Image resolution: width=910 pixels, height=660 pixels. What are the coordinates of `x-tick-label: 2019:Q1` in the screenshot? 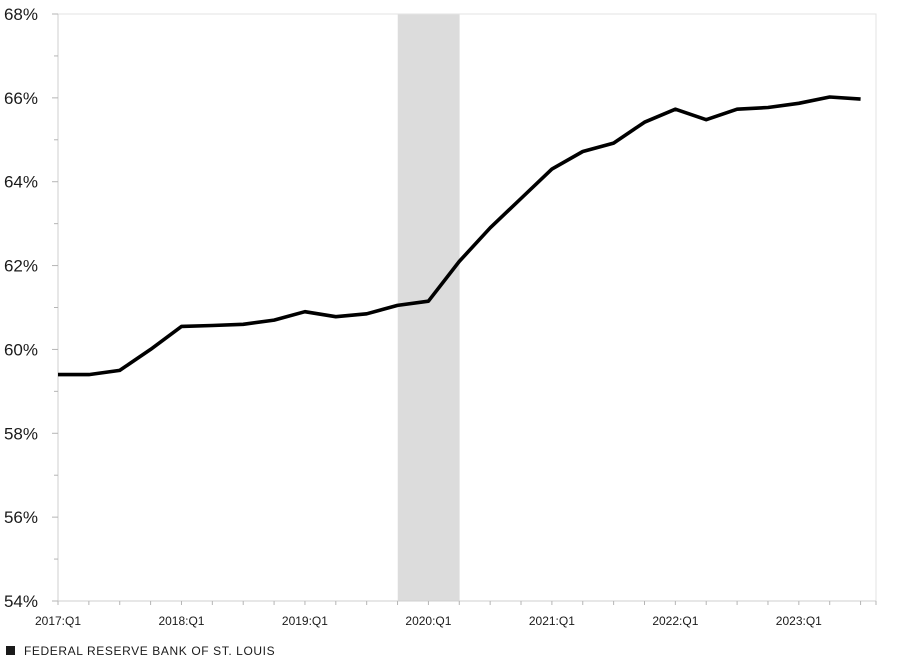 It's located at (305, 621).